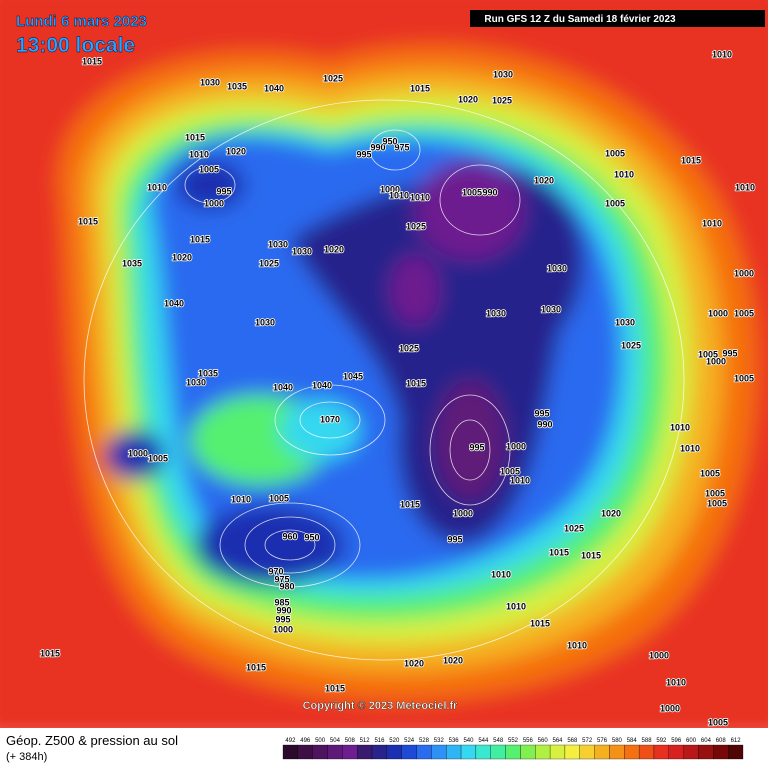 The width and height of the screenshot is (768, 768). Describe the element at coordinates (350, 741) in the screenshot. I see `scale-label: 508` at that location.